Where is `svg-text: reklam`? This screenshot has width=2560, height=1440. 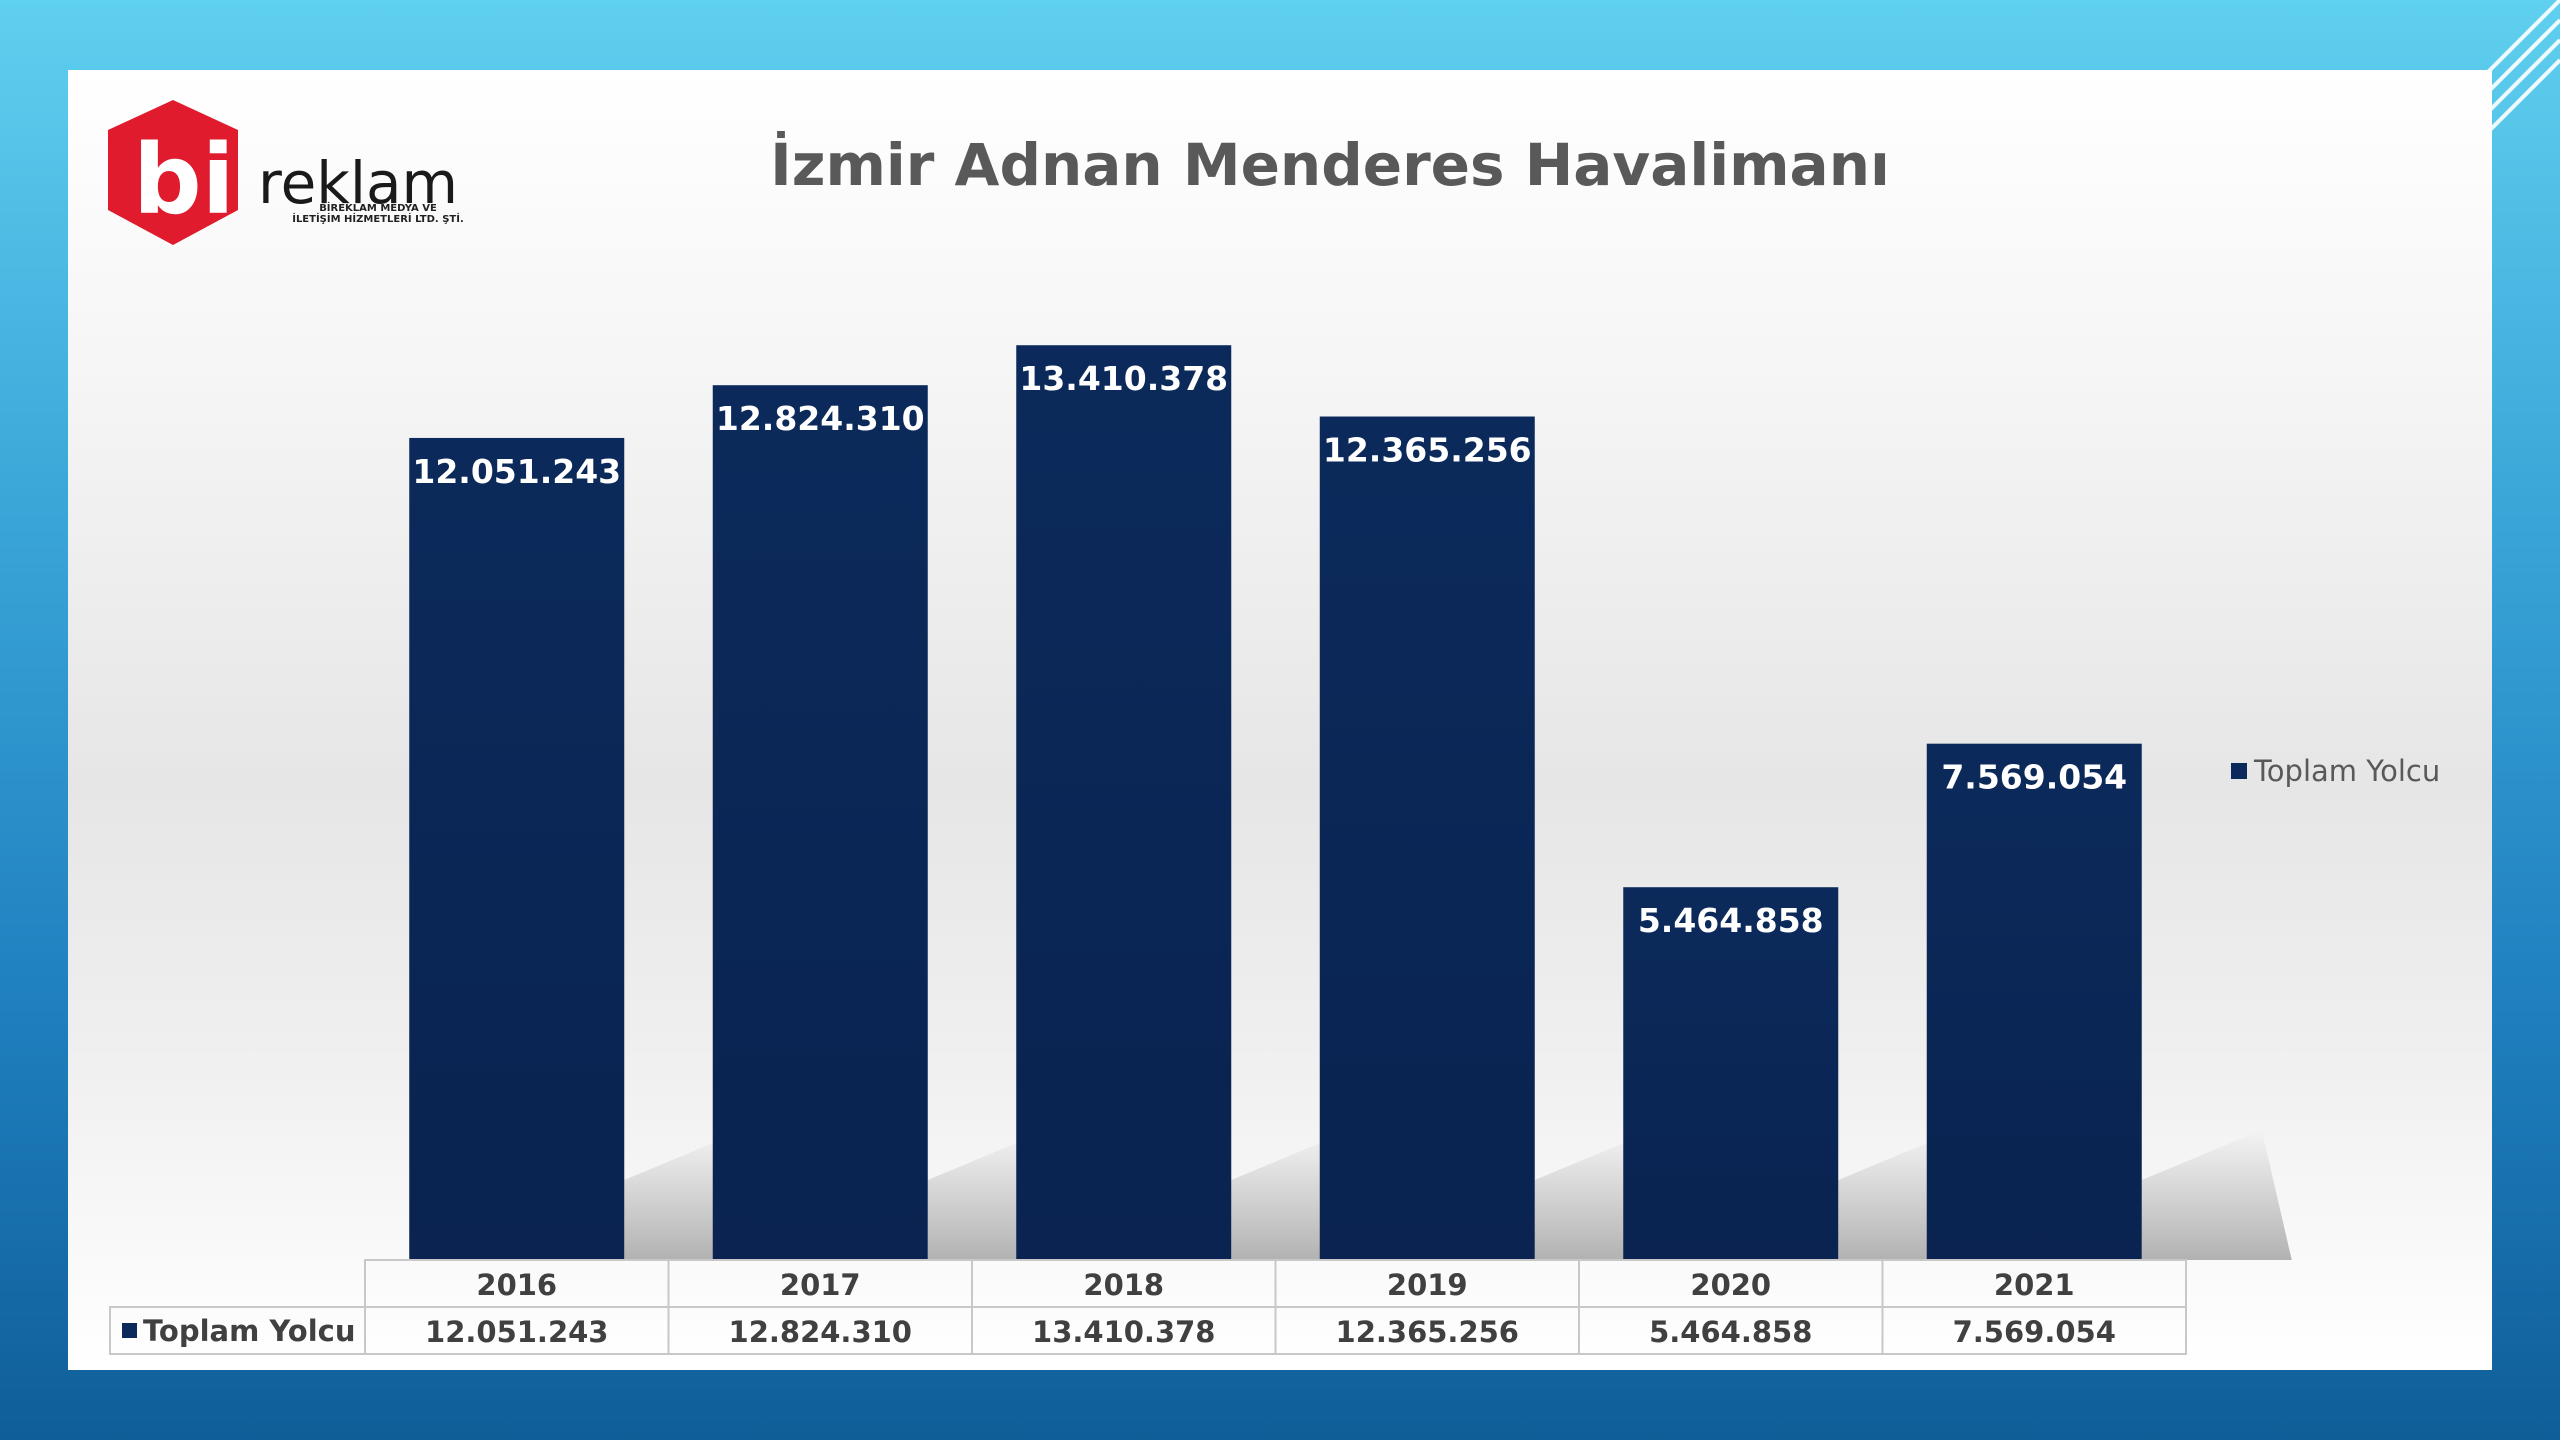
svg-text: reklam is located at coordinates (358, 183).